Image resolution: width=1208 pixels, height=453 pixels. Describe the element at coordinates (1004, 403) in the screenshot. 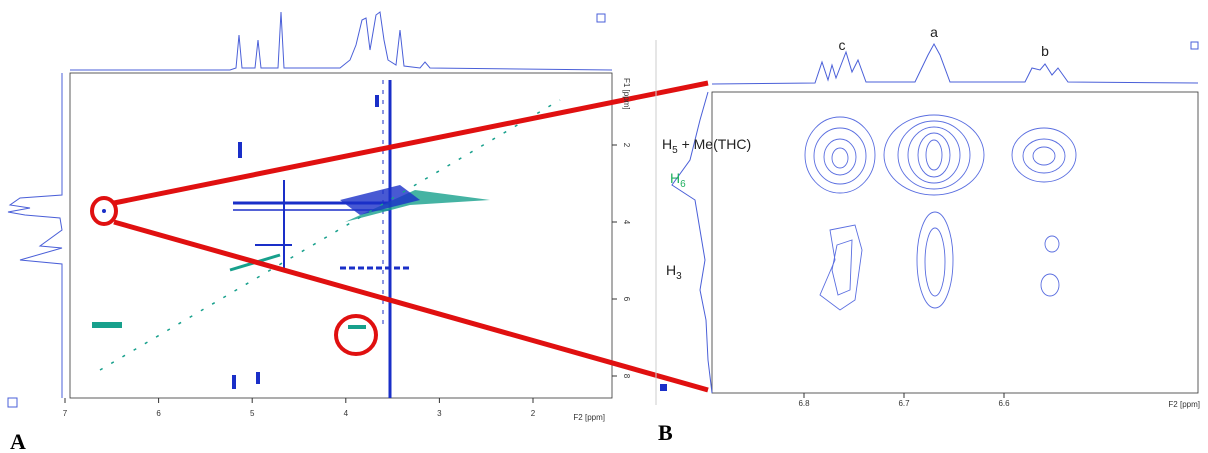

I see `x-tick-label: 6.6` at that location.